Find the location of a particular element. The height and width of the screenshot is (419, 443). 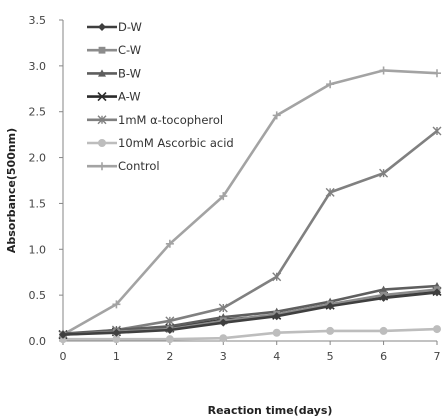

legend-item: 10mM Ascorbic acid is located at coordinates (160, 143).